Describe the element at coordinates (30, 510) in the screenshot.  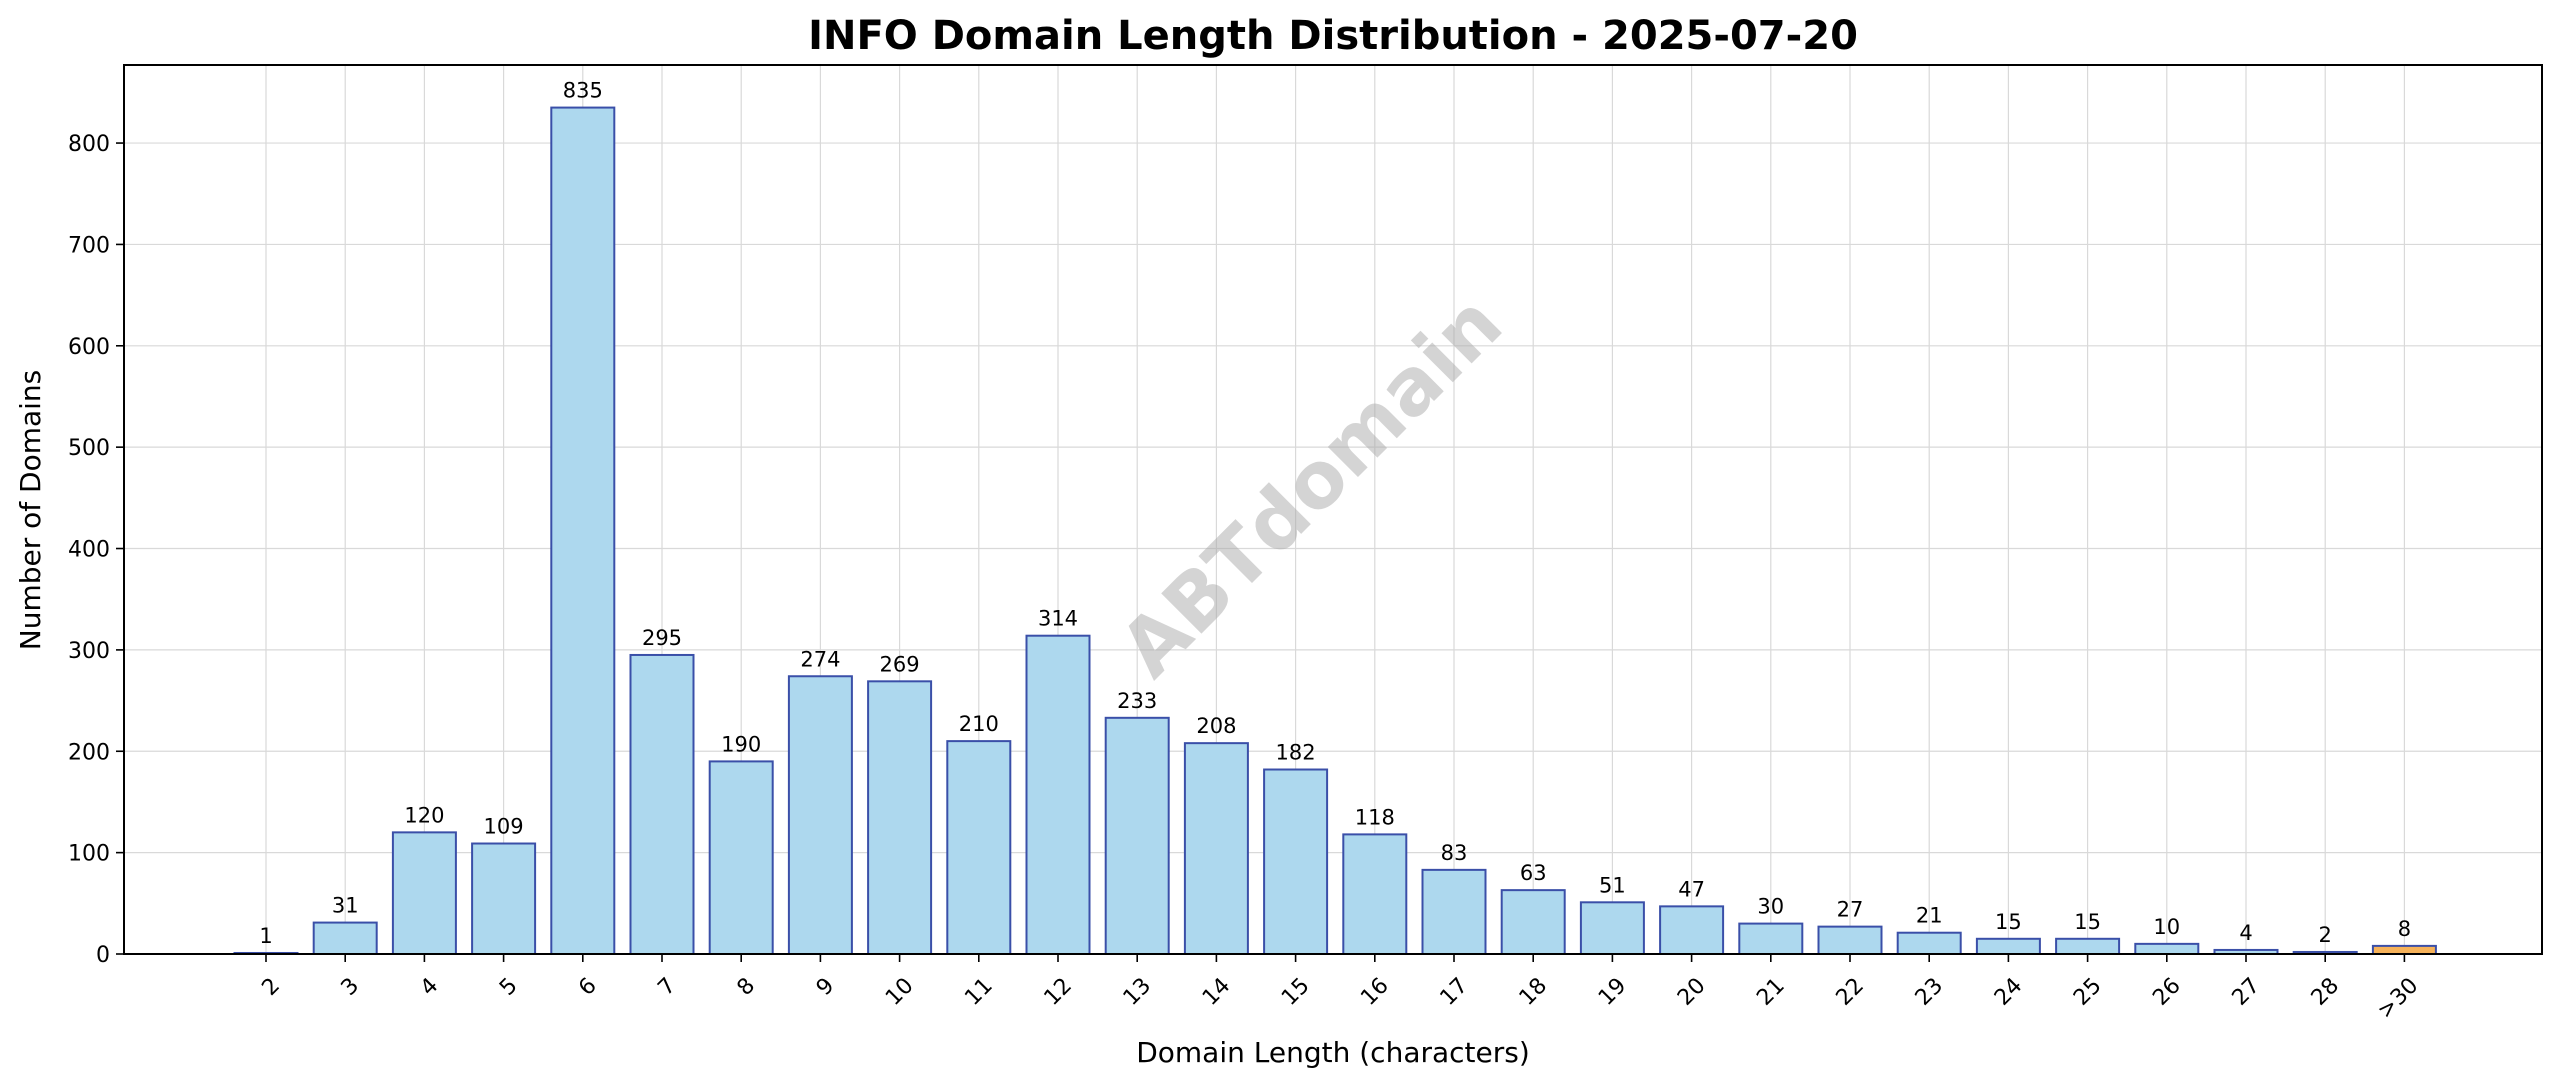
I see `y-axis-label: Number of Domains` at that location.